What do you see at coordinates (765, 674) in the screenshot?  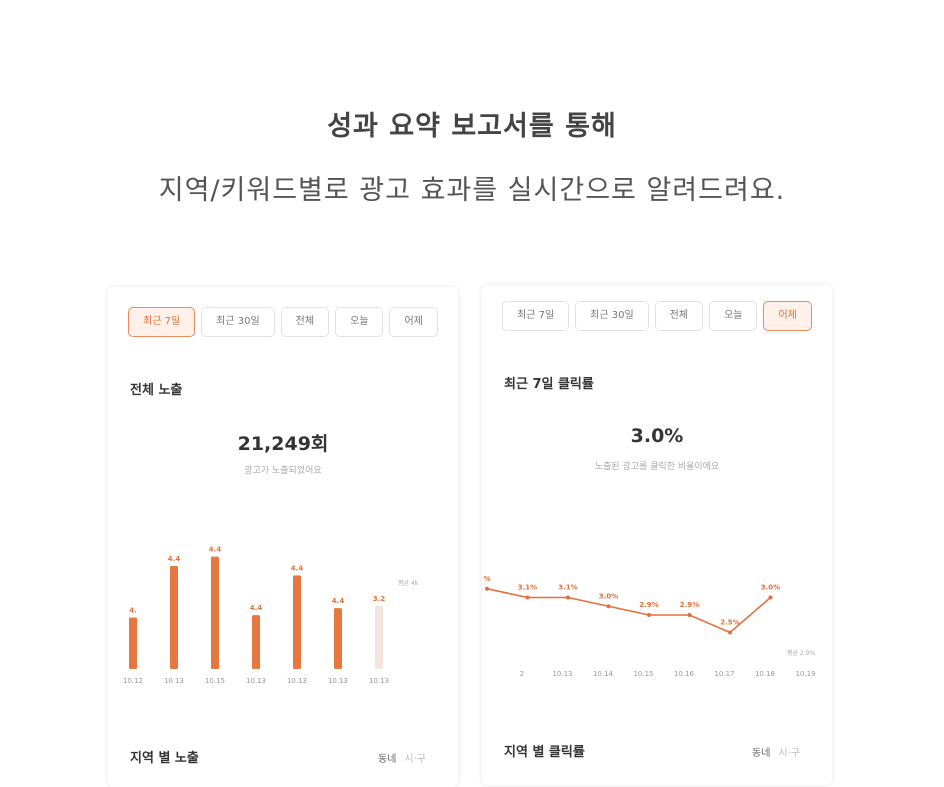 I see `x-tick-label: 10.18` at bounding box center [765, 674].